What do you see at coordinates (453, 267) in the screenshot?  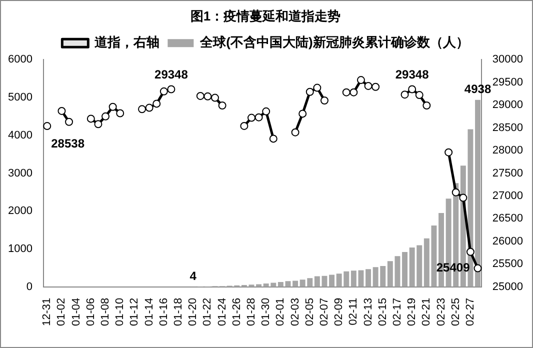 I see `data-label: 25409` at bounding box center [453, 267].